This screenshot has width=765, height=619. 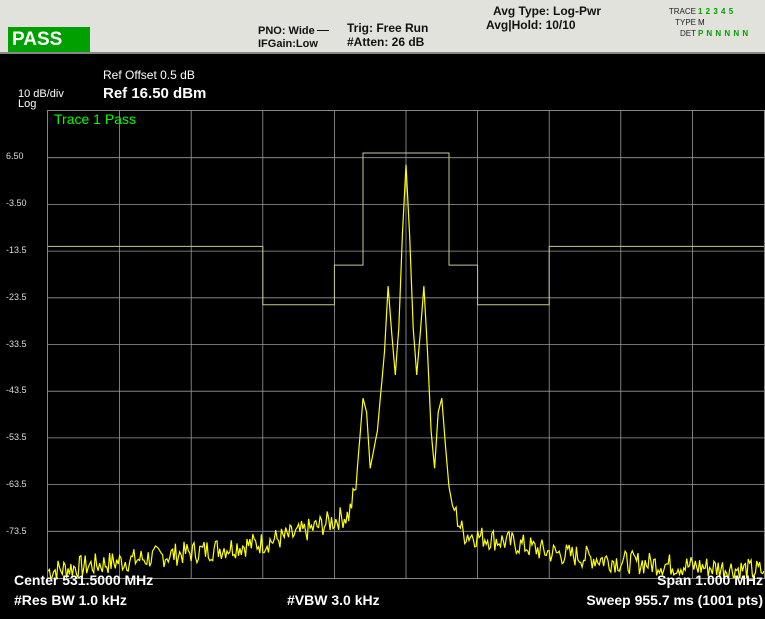 What do you see at coordinates (25, 344) in the screenshot?
I see `y-tick-label: -33.5` at bounding box center [25, 344].